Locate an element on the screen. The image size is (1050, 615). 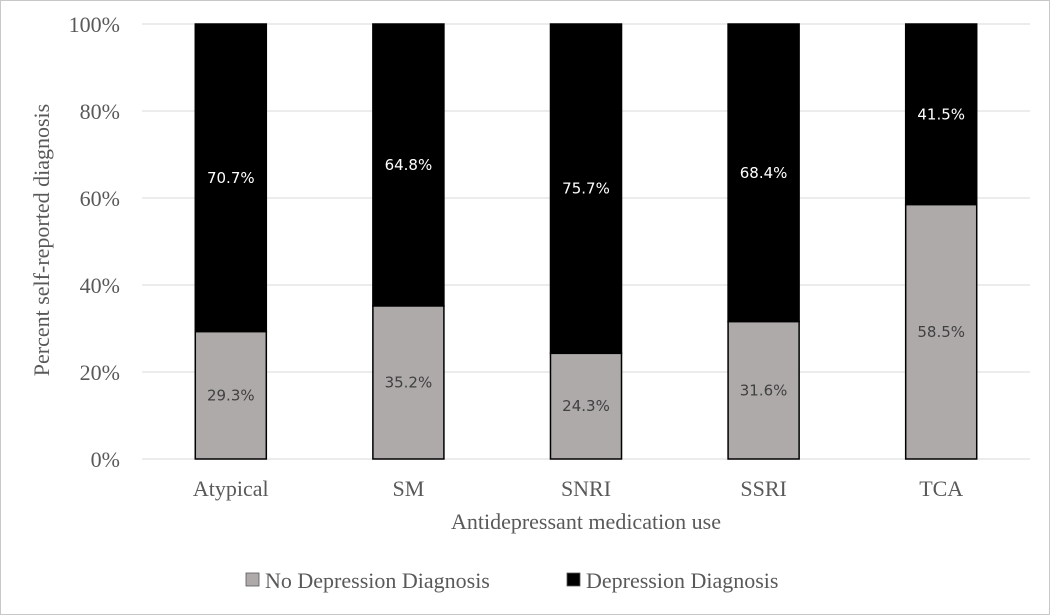
data-label: 64.8% is located at coordinates (409, 165).